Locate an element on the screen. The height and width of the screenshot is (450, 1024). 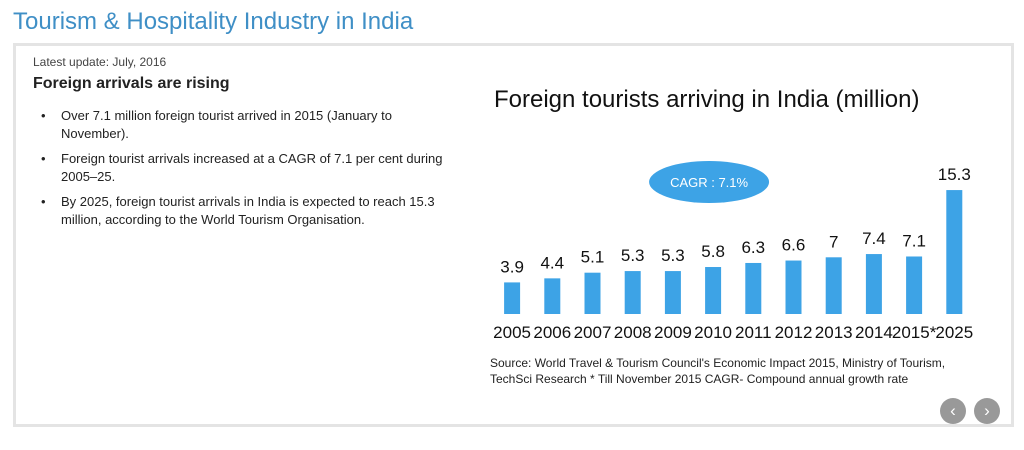
data-label: 6.6 is located at coordinates (794, 245).